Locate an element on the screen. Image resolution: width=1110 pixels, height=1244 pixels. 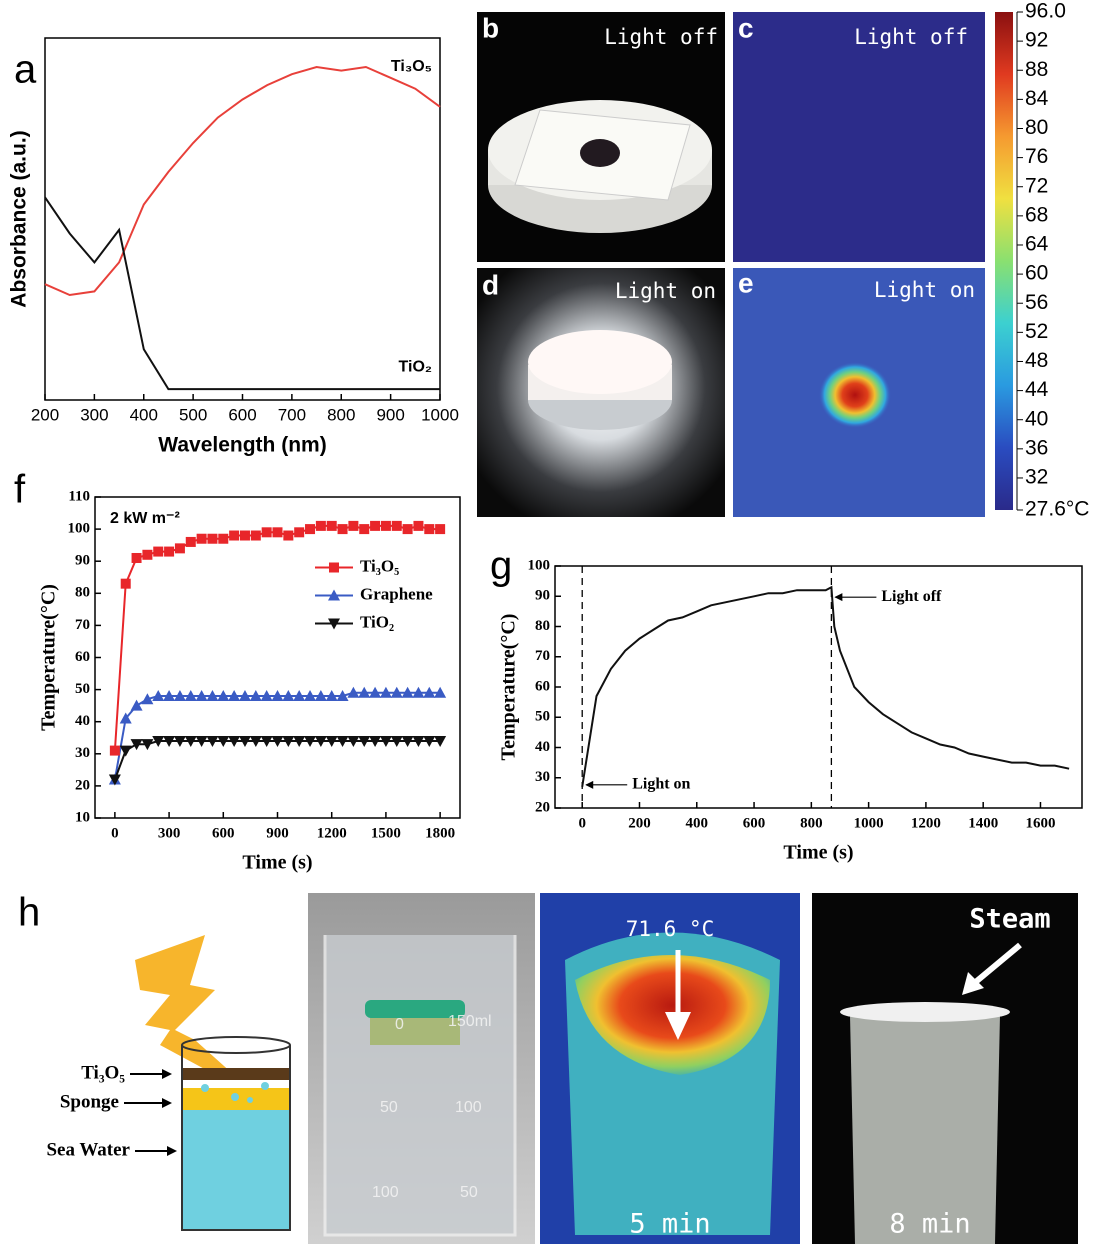
thermal-c is located at coordinates (859, 137).